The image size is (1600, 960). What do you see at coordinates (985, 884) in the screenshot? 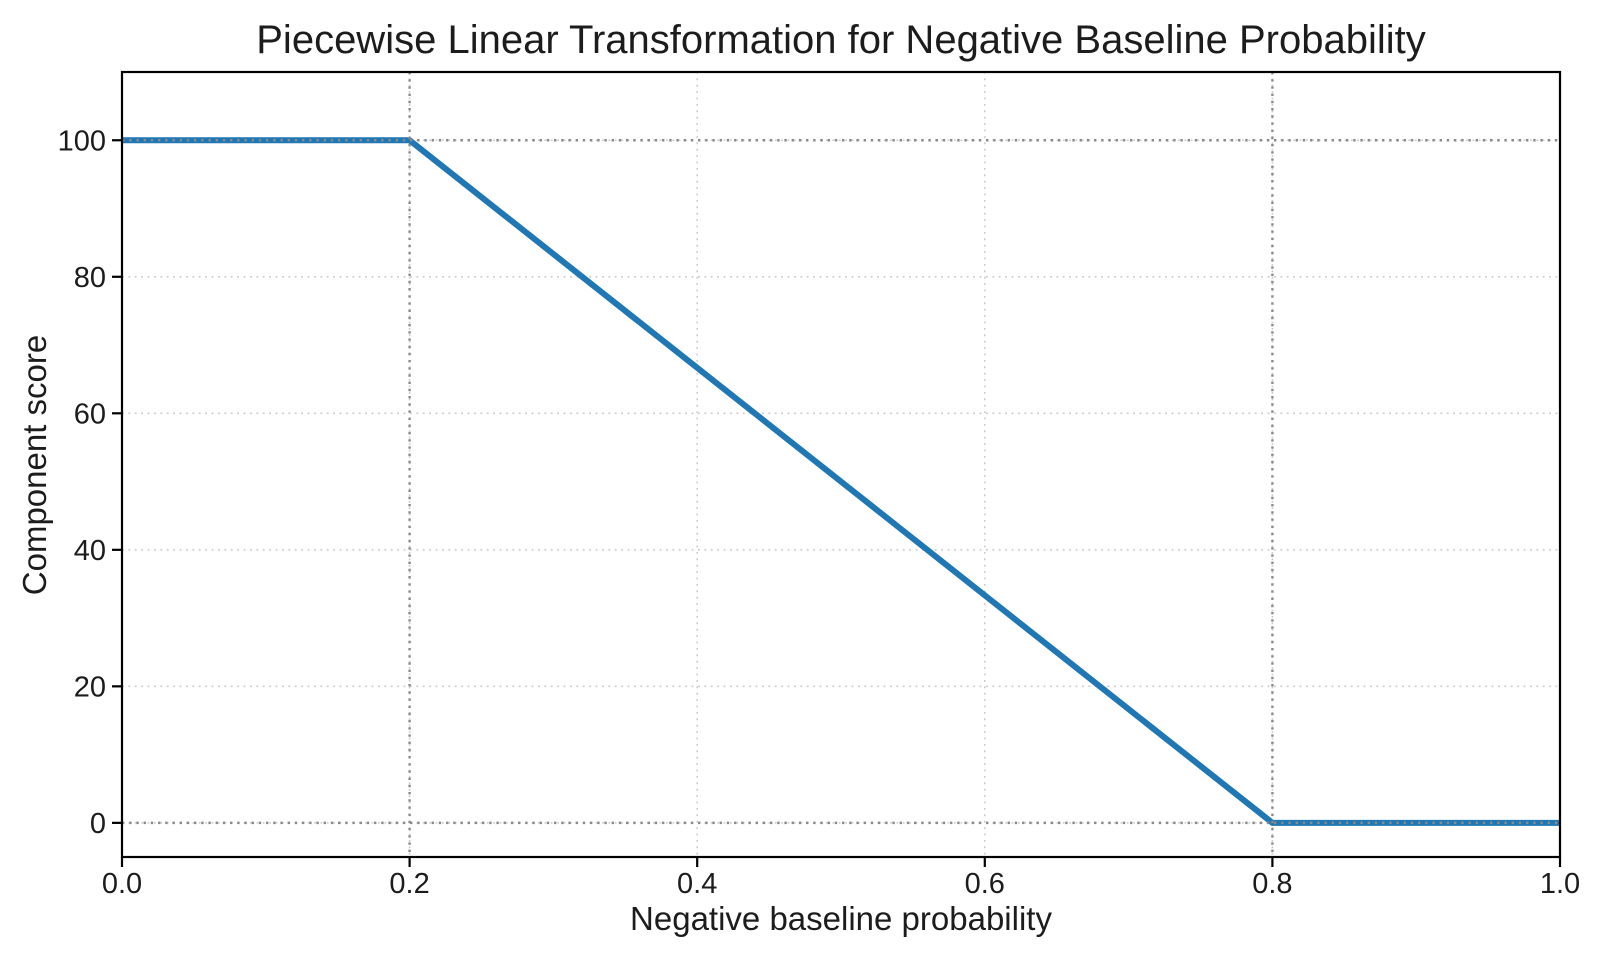
I see `x-tick-label: 0.6` at bounding box center [985, 884].